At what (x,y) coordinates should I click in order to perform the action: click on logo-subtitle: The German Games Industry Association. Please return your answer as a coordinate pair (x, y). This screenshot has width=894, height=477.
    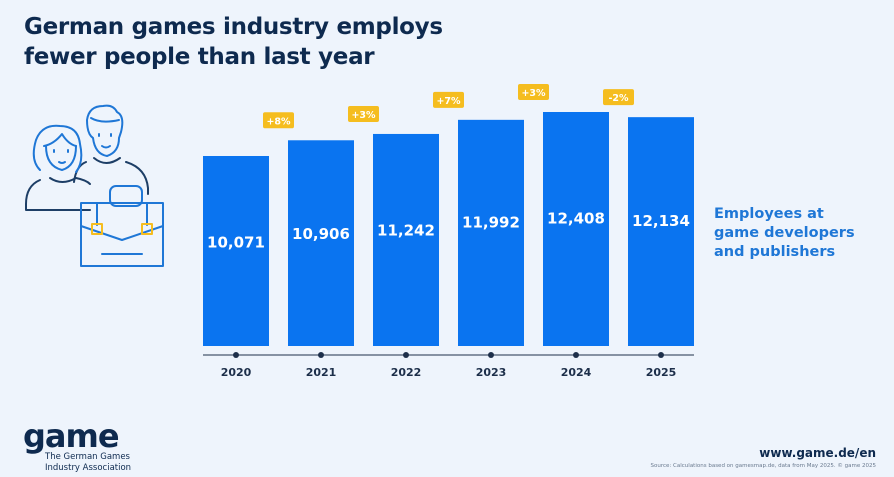
    Looking at the image, I should click on (88, 463).